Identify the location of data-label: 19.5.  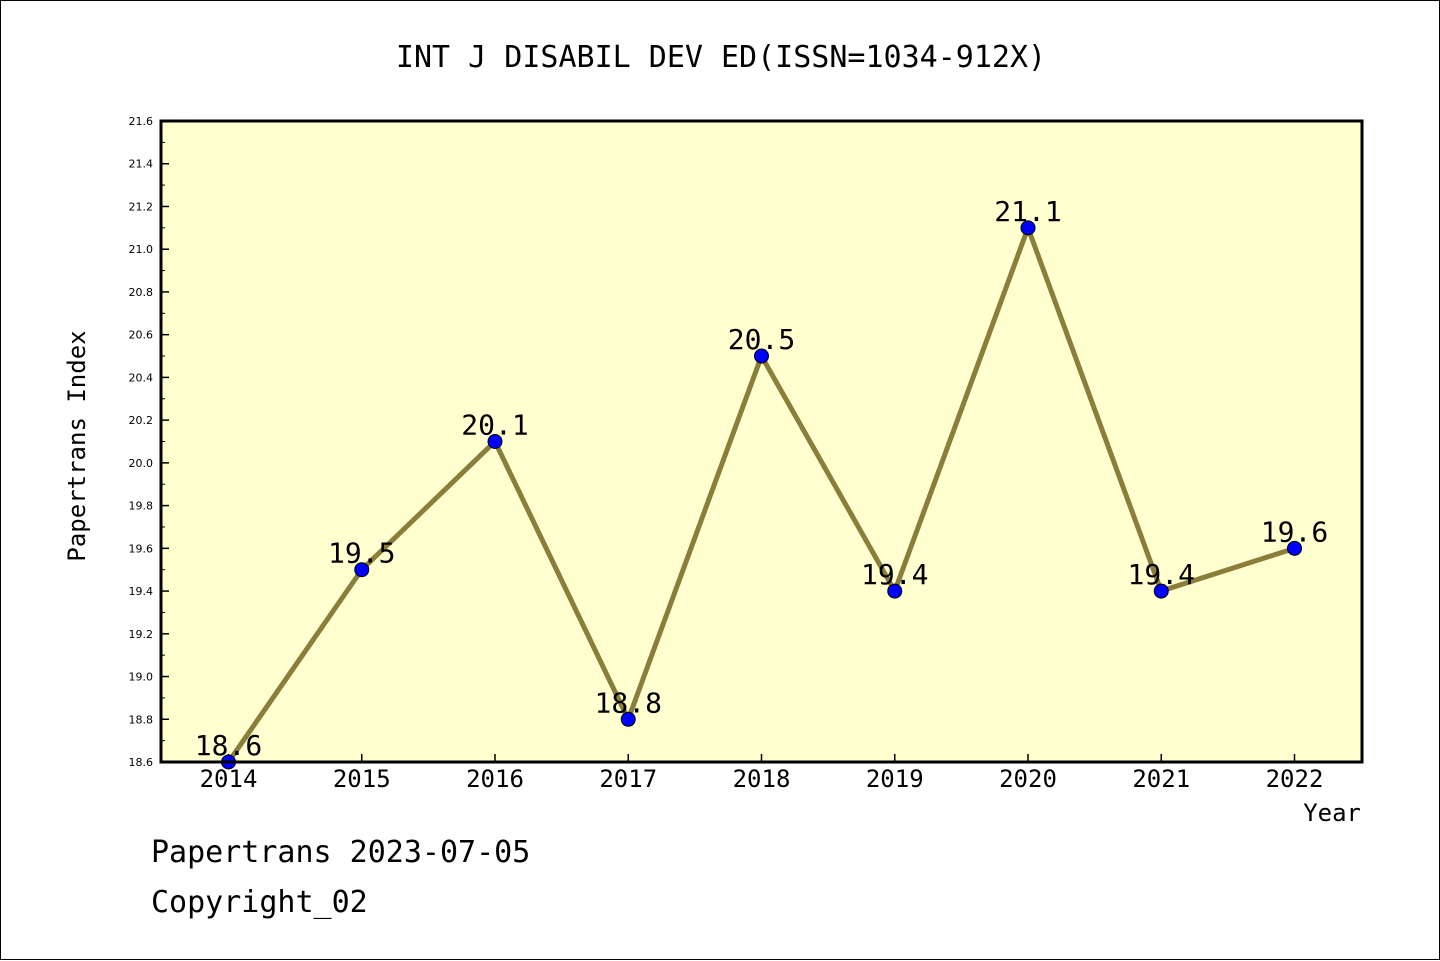
(361, 553).